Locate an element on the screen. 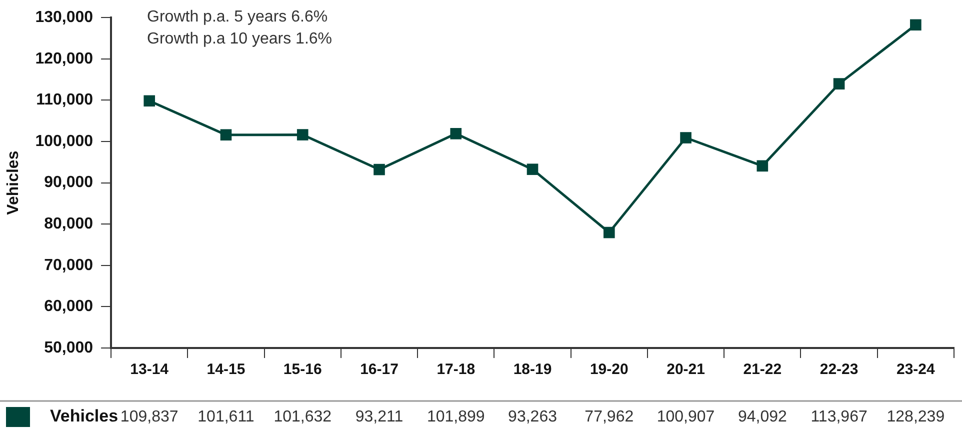 The height and width of the screenshot is (430, 962). data-label: 101,899 is located at coordinates (455, 417).